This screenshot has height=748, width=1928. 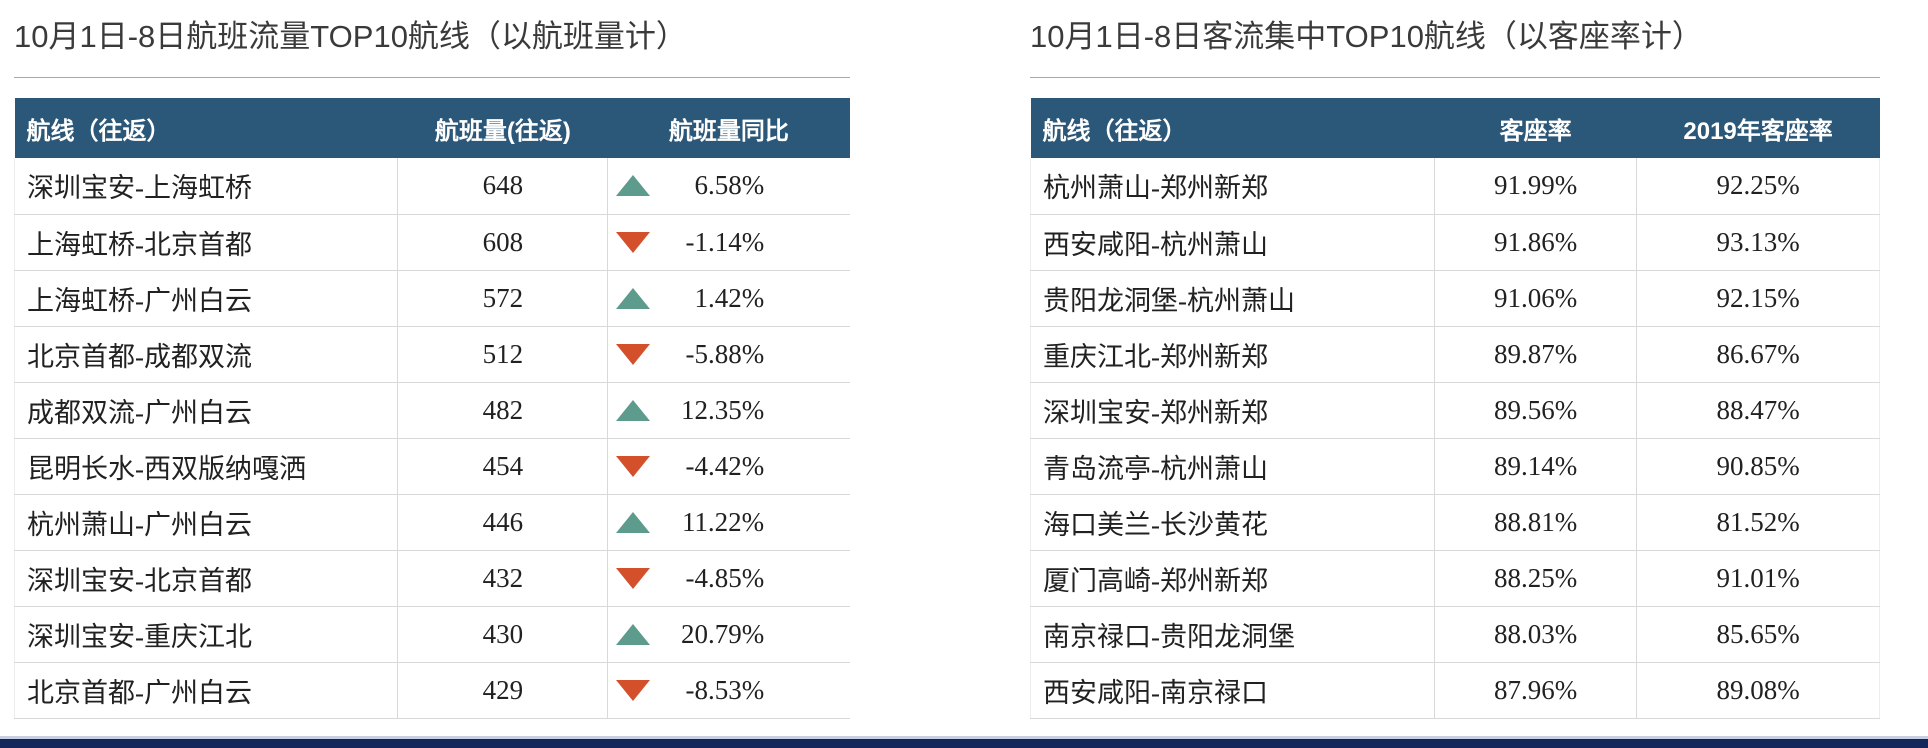 What do you see at coordinates (1536, 466) in the screenshot?
I see `load-factor-cell: 89.14%` at bounding box center [1536, 466].